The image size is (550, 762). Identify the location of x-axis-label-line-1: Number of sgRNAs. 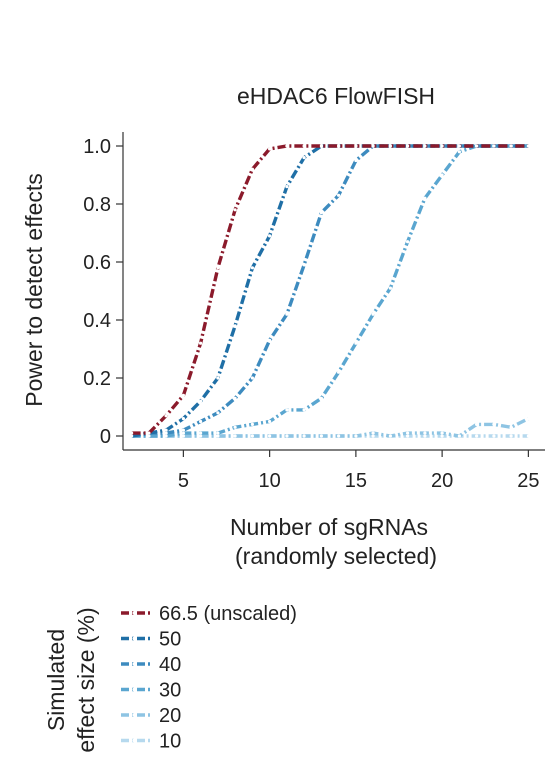
(329, 527).